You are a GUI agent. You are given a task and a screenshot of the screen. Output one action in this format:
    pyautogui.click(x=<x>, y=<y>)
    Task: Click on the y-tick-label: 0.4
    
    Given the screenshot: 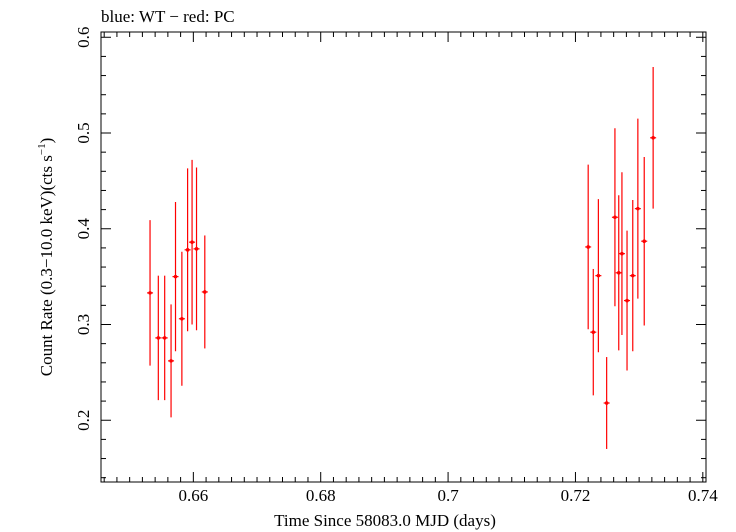 What is the action you would take?
    pyautogui.click(x=83, y=229)
    